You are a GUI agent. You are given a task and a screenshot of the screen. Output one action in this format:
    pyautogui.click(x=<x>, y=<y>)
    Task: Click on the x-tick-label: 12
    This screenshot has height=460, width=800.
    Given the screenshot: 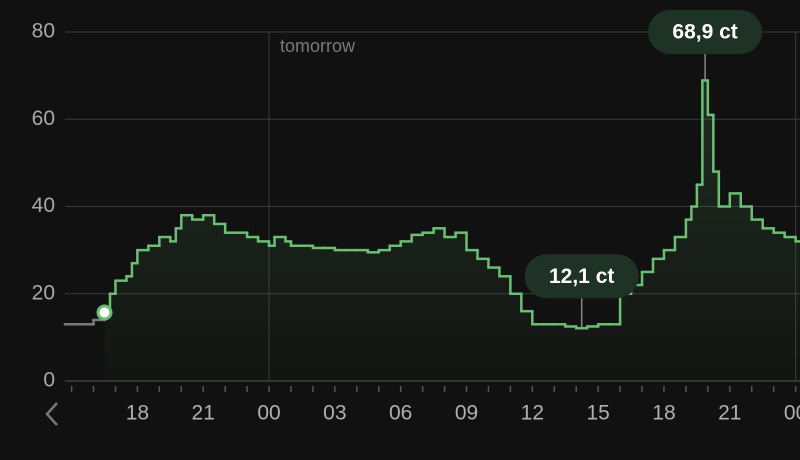 What is the action you would take?
    pyautogui.click(x=532, y=413)
    